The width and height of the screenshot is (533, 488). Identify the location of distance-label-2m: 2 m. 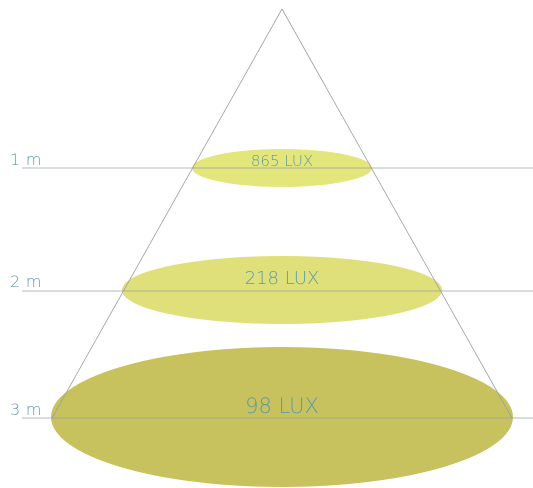
(26, 281).